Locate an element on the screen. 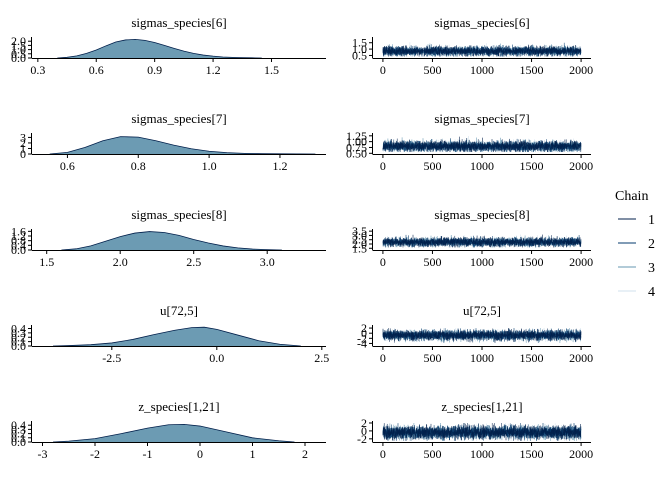  legend-entry-2: 2 is located at coordinates (636, 244).